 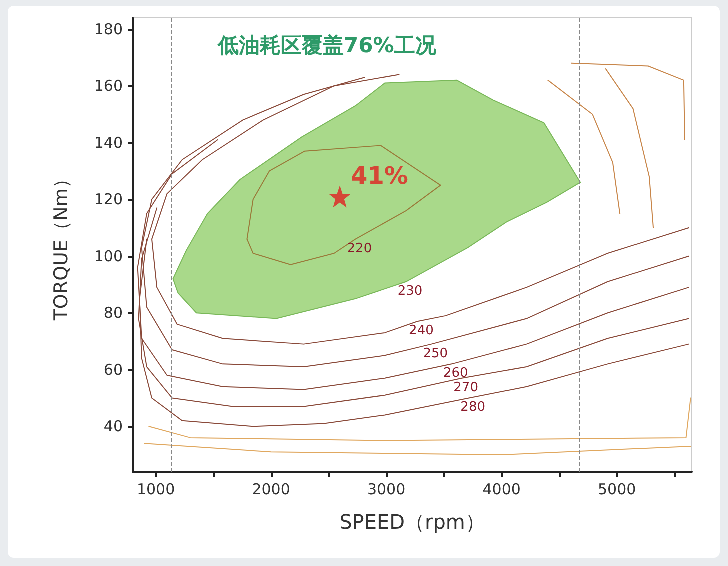 What do you see at coordinates (435, 354) in the screenshot?
I see `annotation: 250` at bounding box center [435, 354].